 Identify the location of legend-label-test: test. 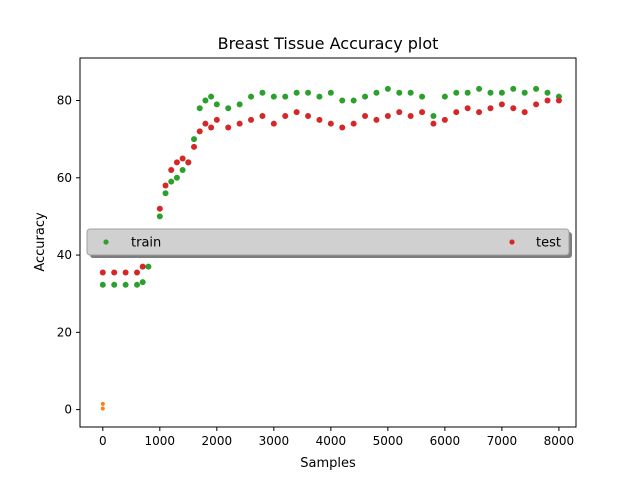
(548, 243).